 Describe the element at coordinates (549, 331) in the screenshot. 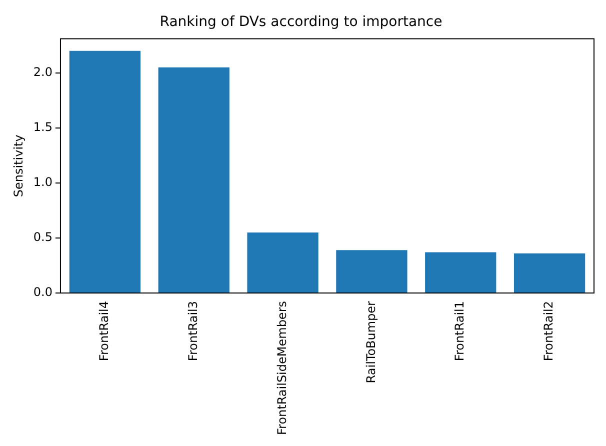

I see `x-tick-label: FrontRail2` at that location.